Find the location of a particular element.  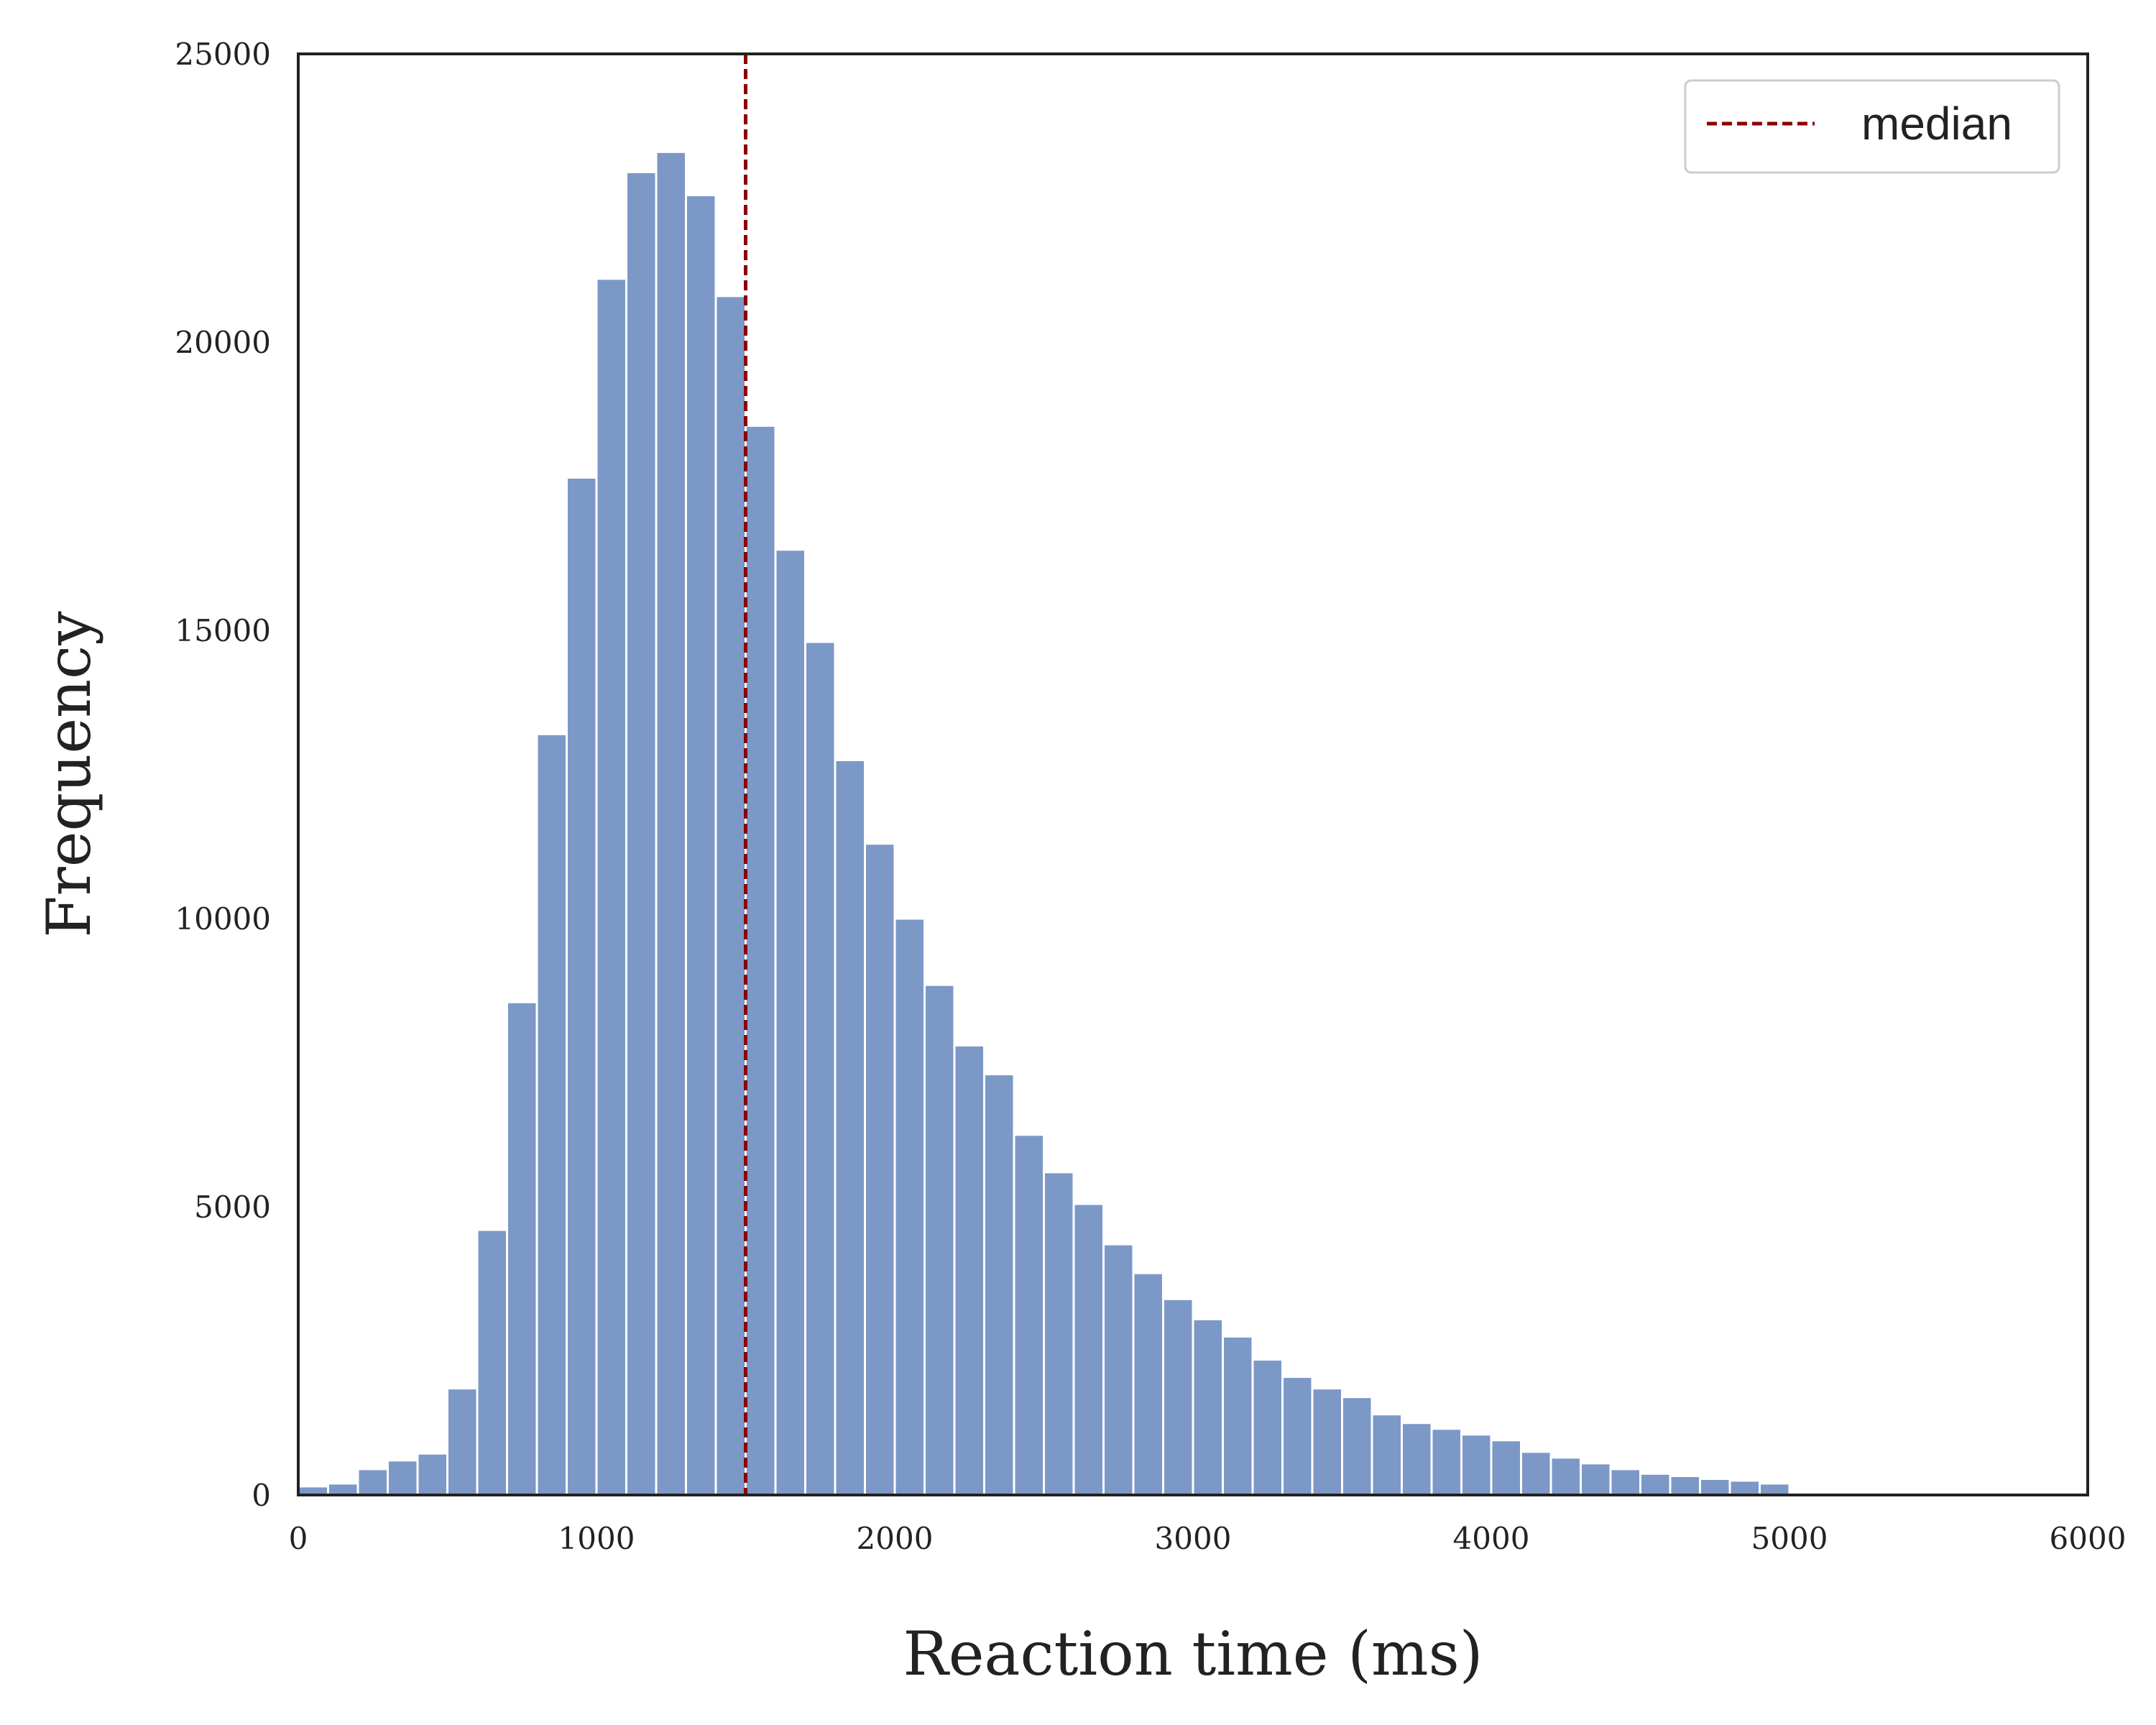

y-tick-label: 20000 is located at coordinates (223, 342).